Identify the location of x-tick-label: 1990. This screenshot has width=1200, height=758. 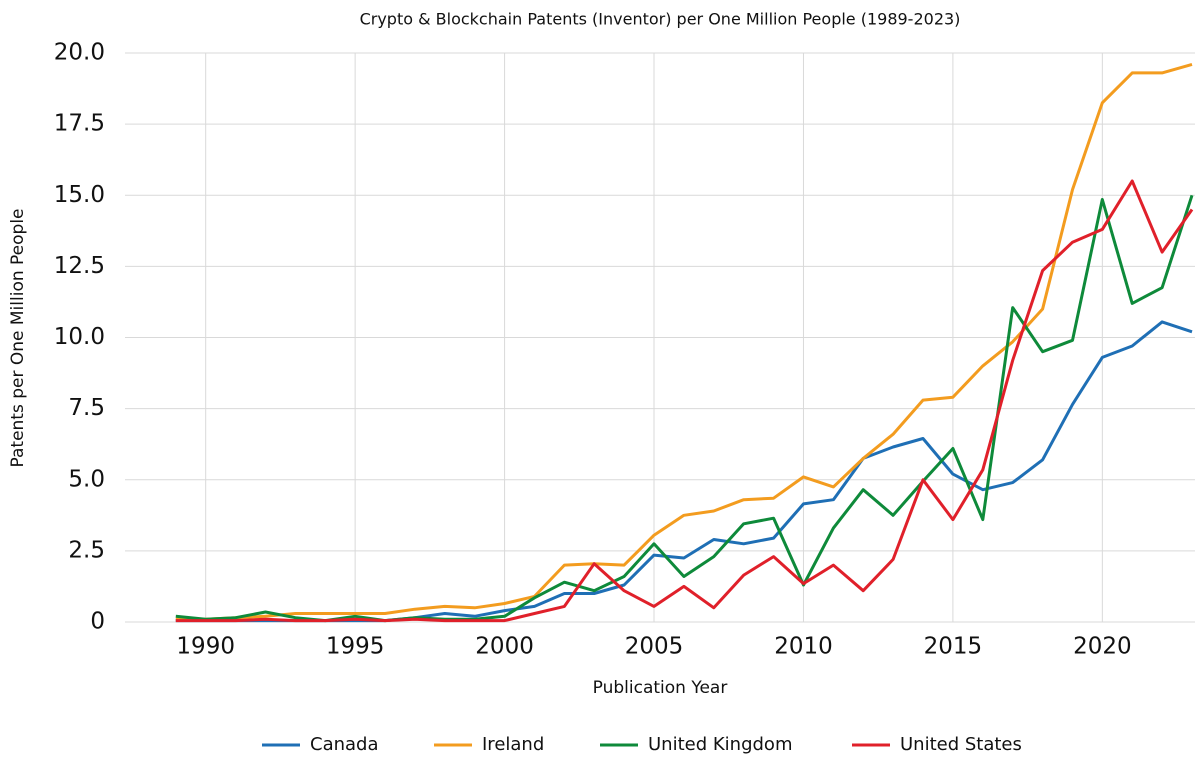
(205, 647).